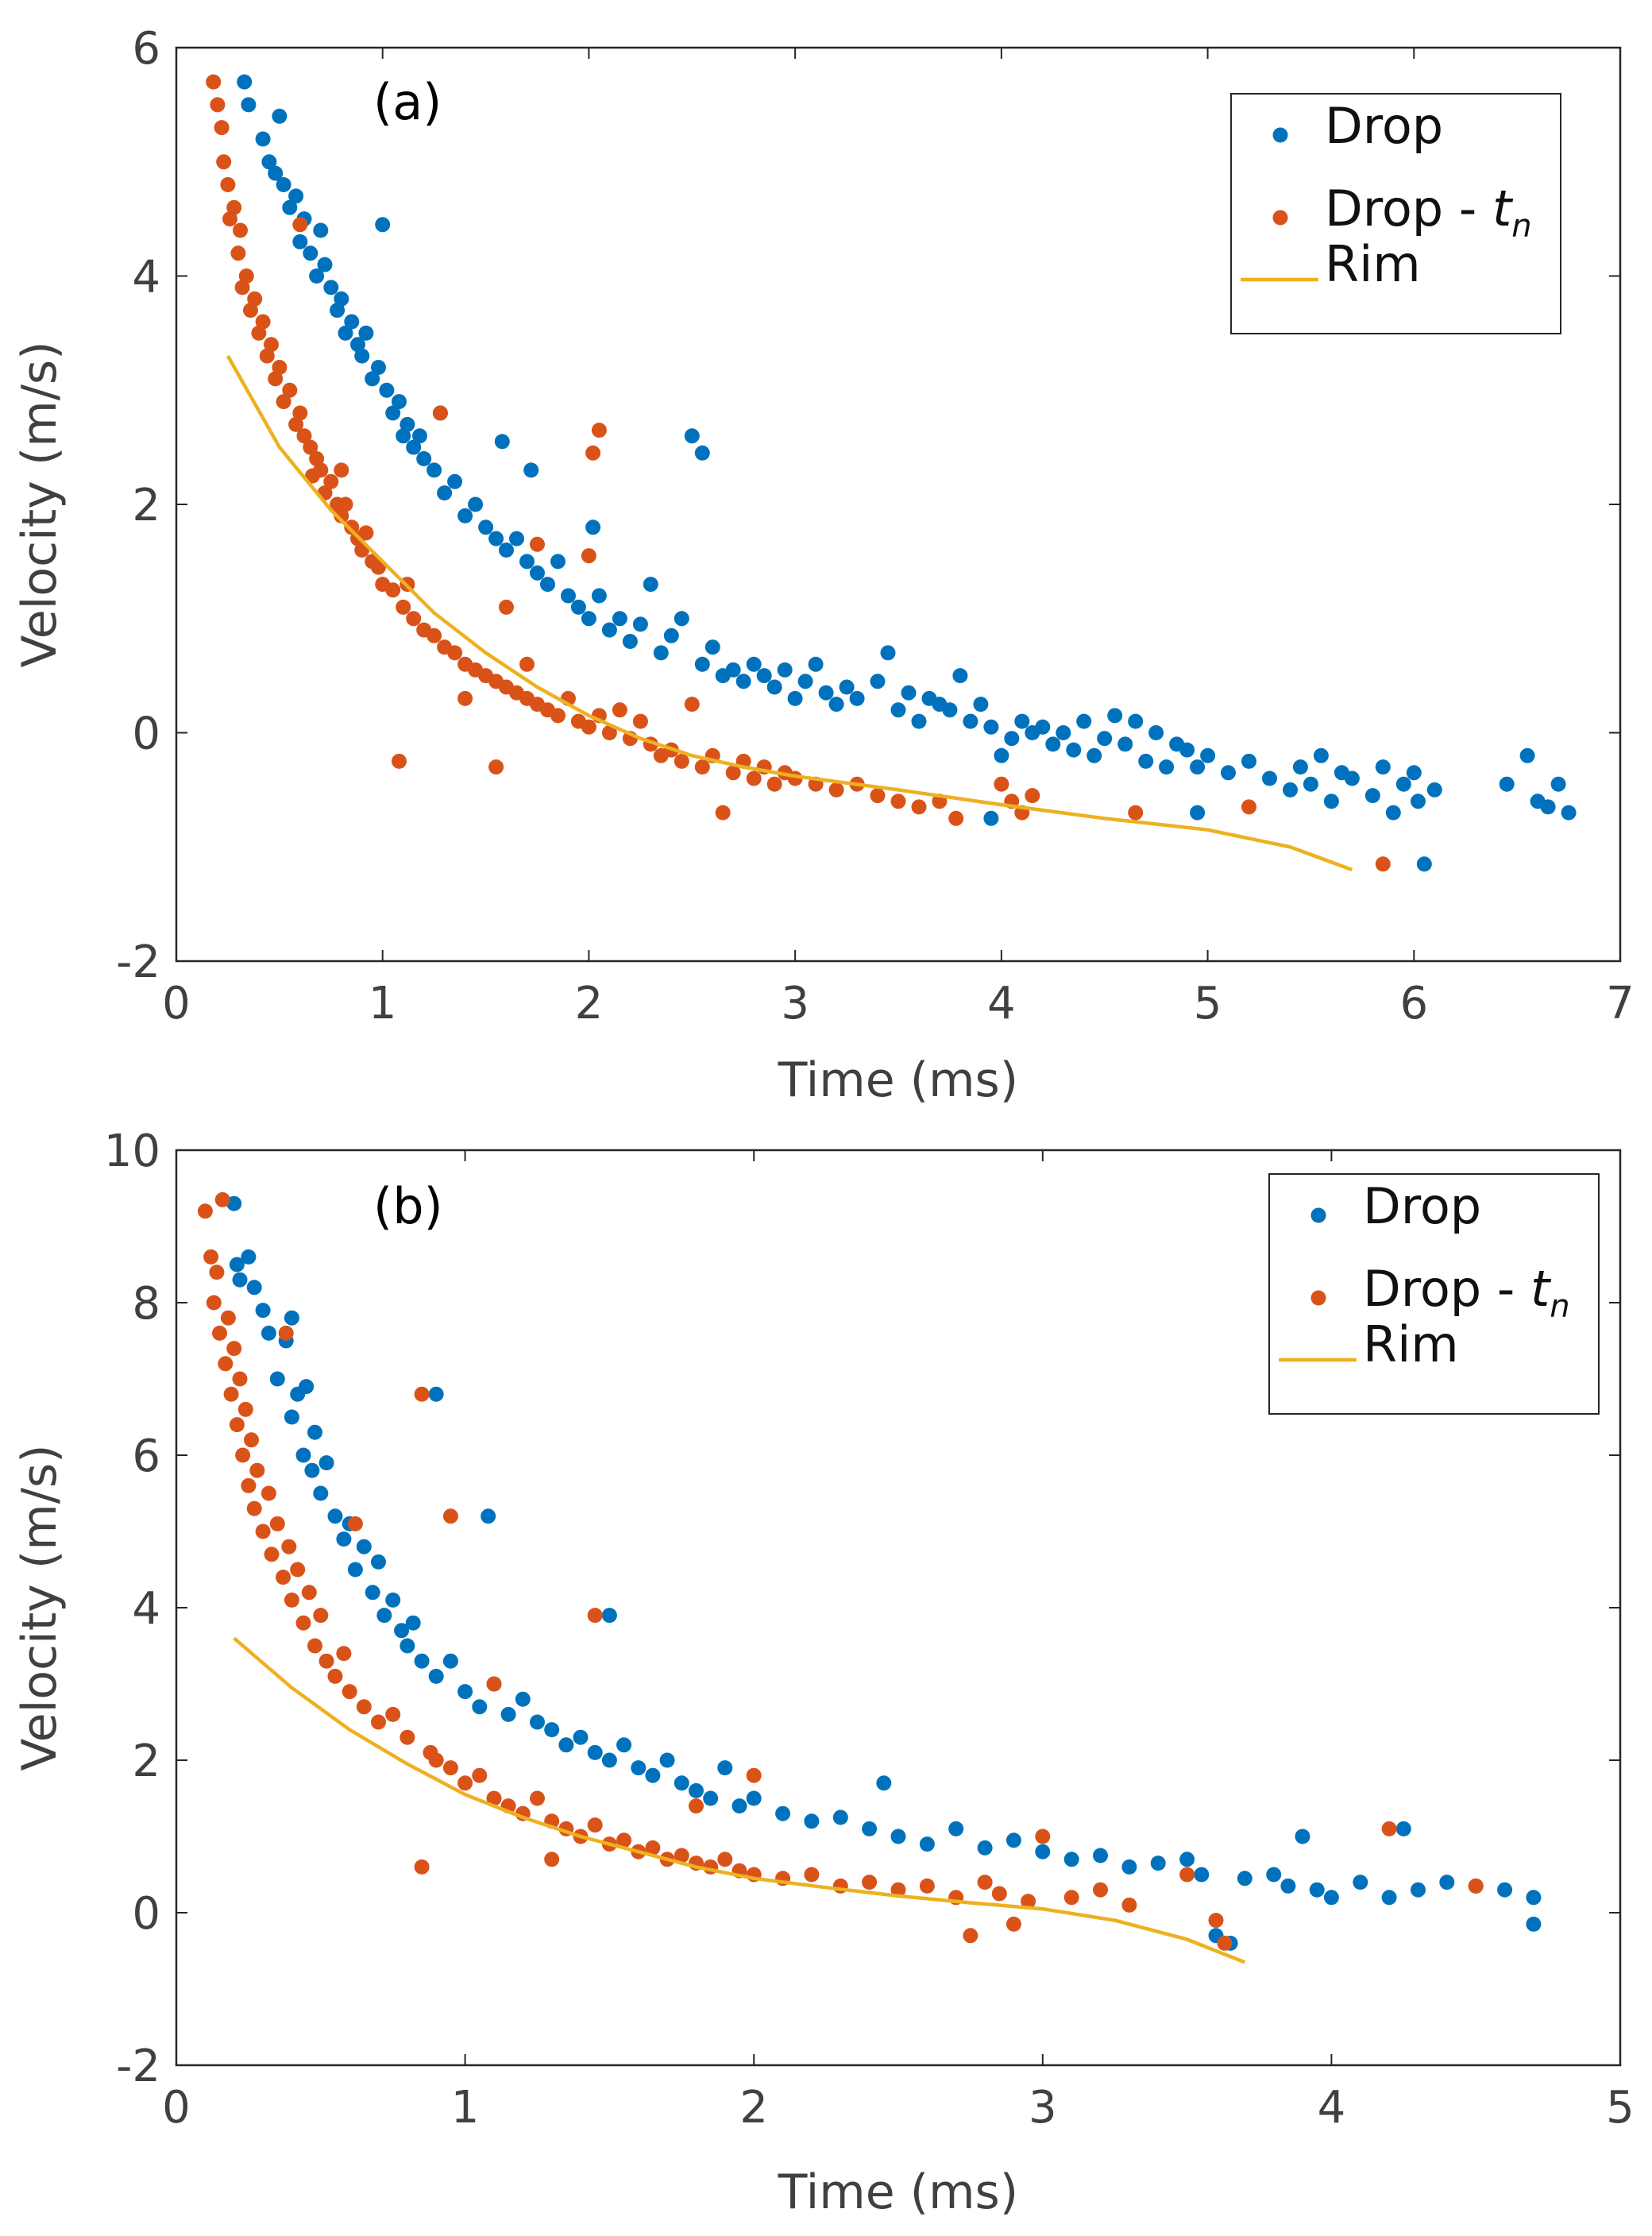 This screenshot has height=2236, width=1652. Describe the element at coordinates (1408, 209) in the screenshot. I see `legend-label-drop-tn-prefix: Drop -` at that location.